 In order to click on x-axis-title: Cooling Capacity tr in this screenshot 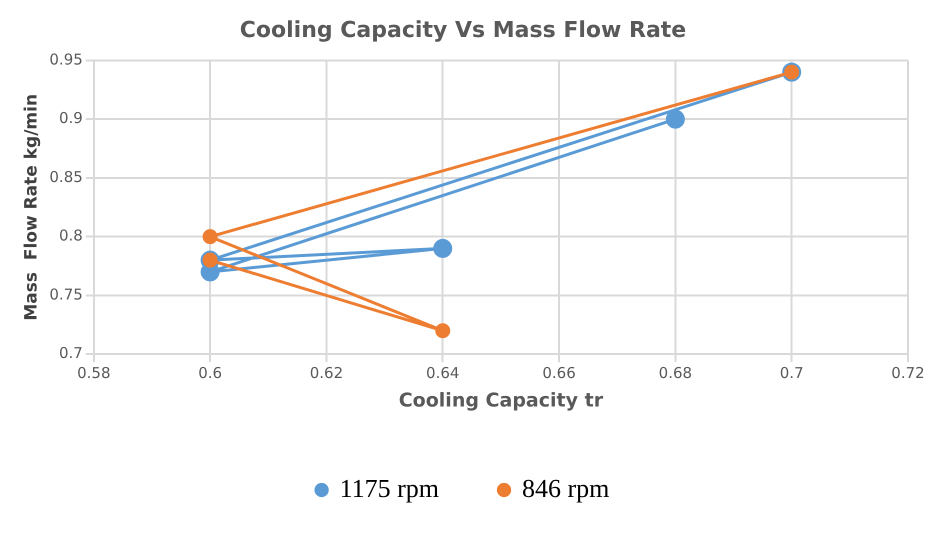, I will do `click(501, 401)`.